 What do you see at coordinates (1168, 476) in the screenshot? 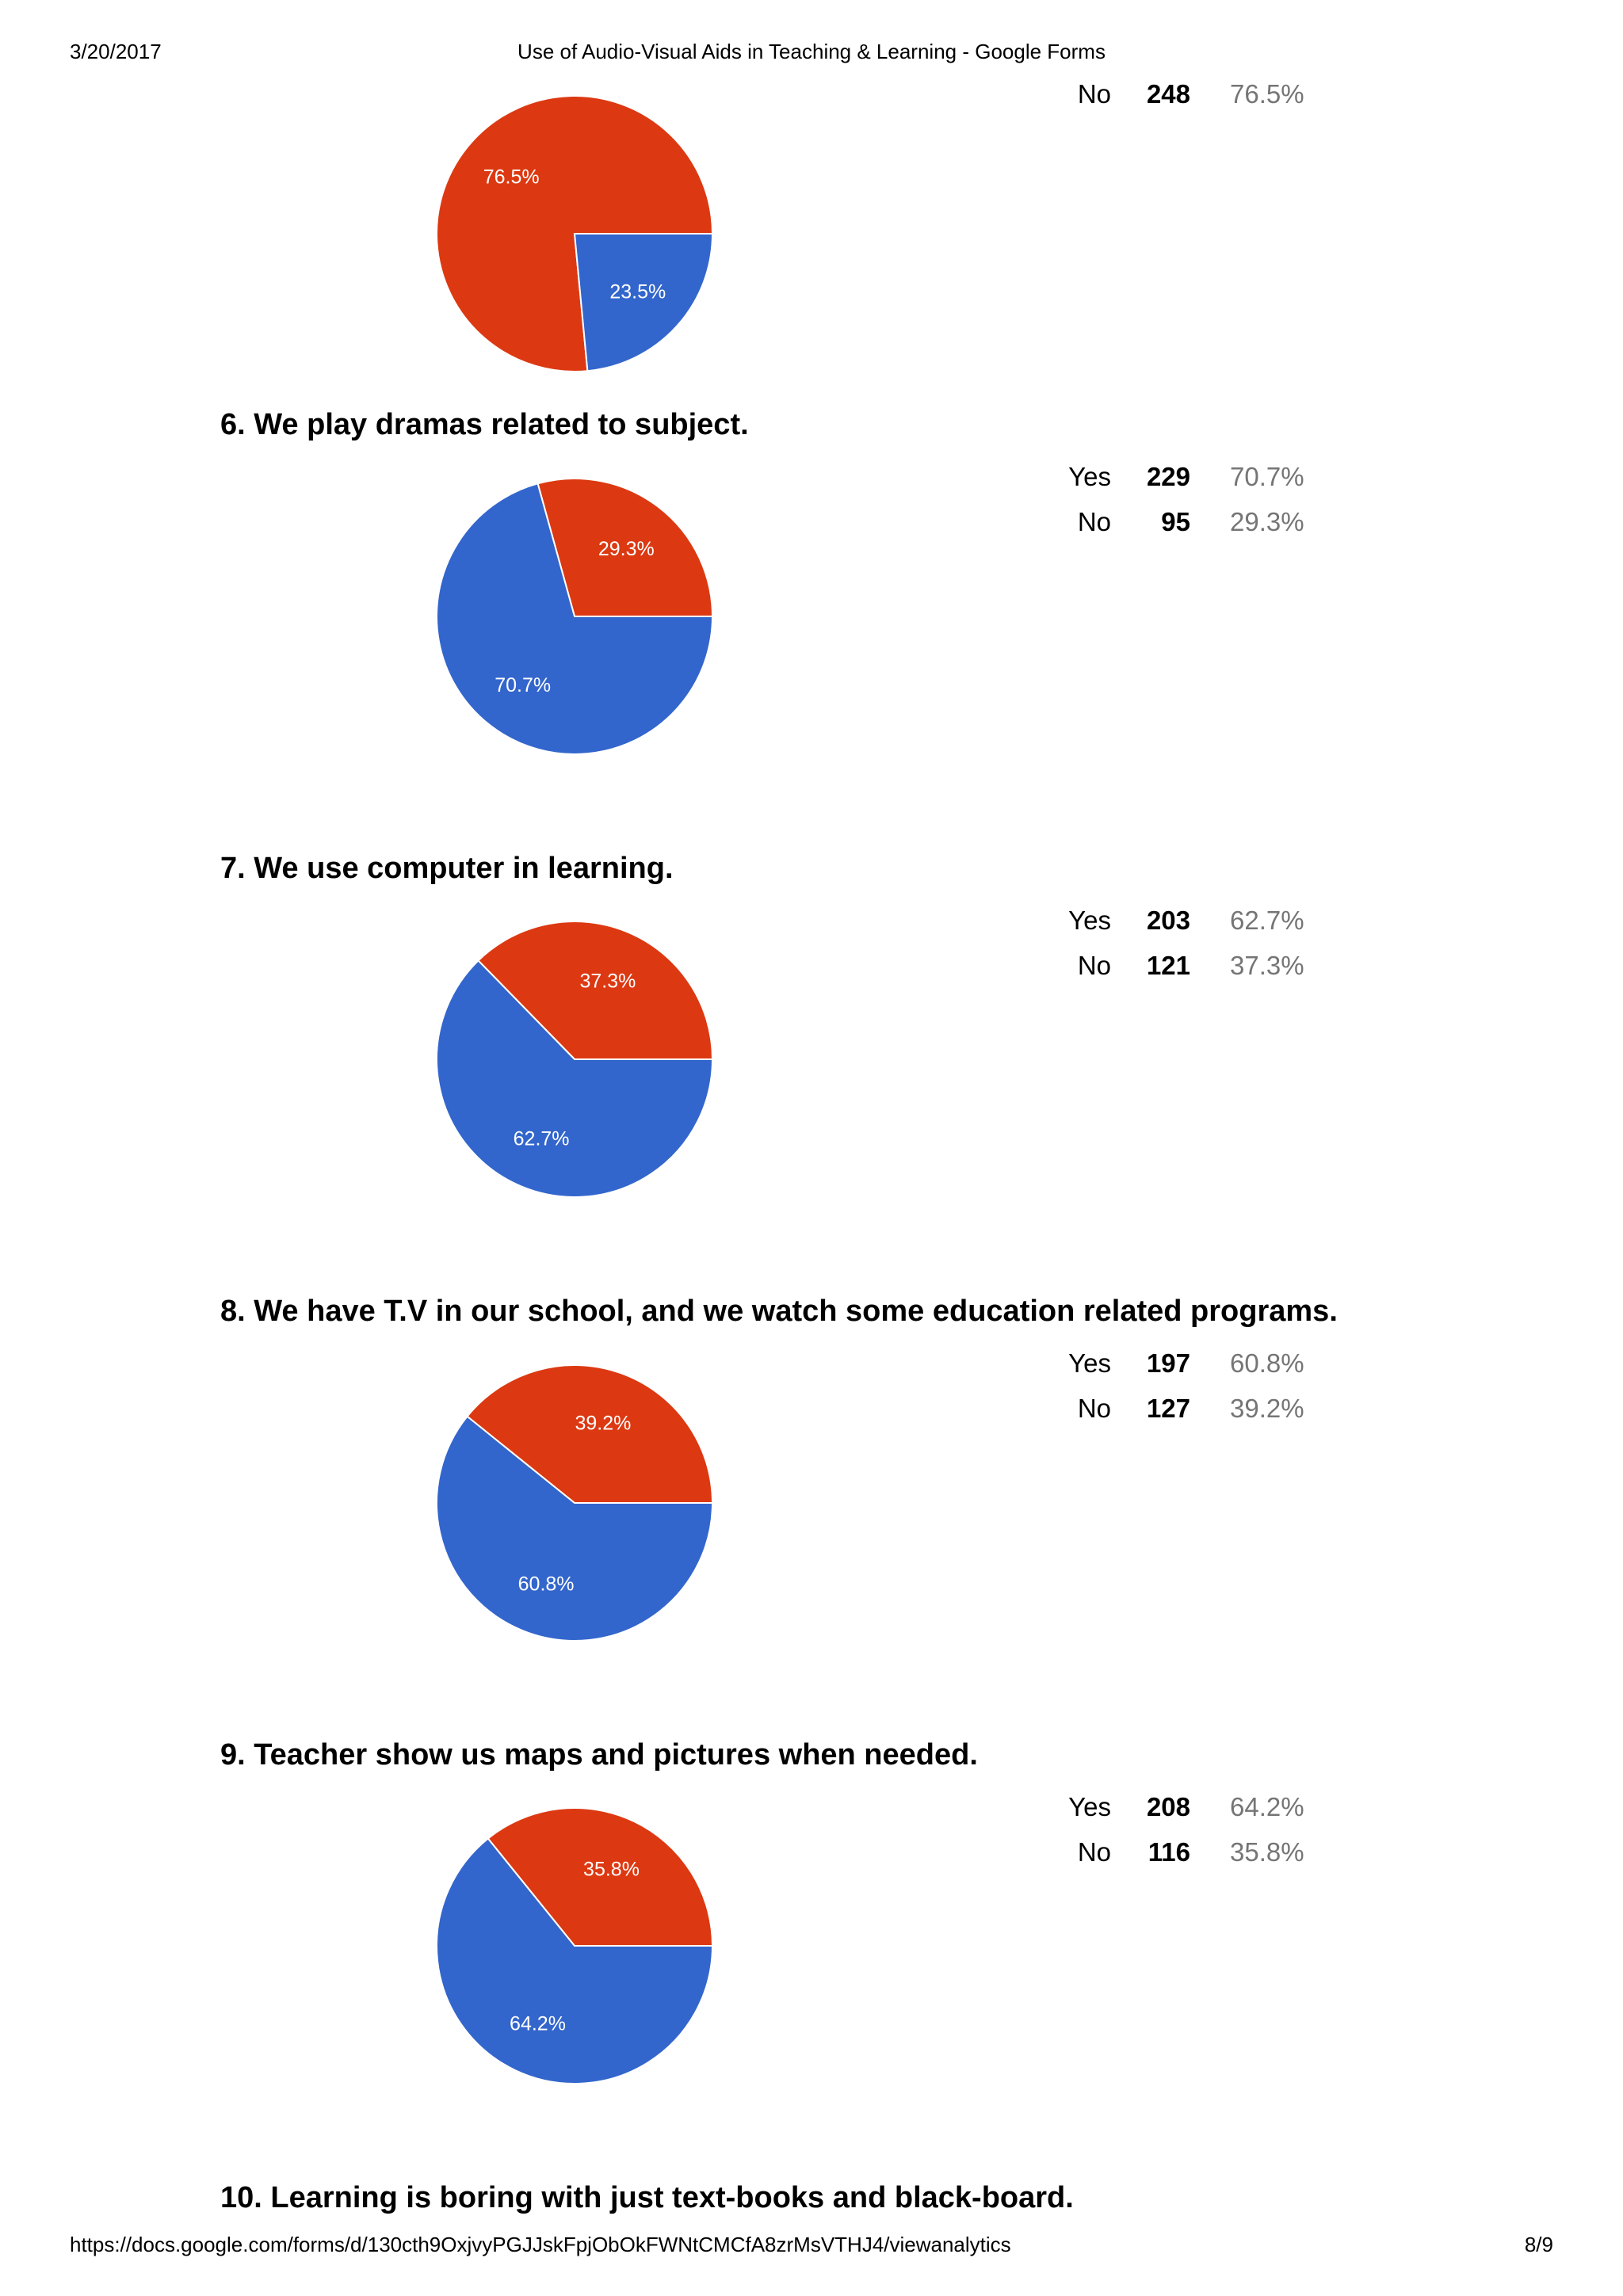
I see `response-count: 229` at bounding box center [1168, 476].